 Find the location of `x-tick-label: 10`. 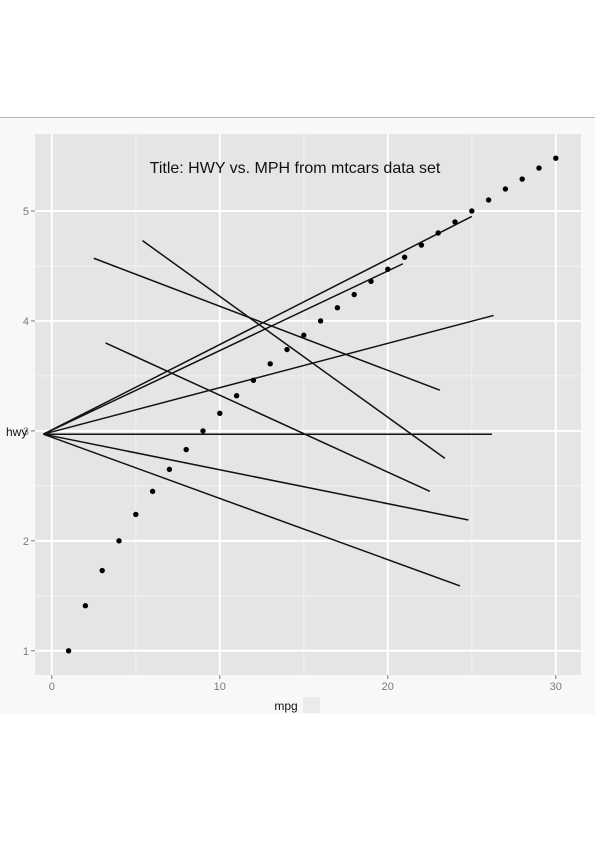

x-tick-label: 10 is located at coordinates (220, 687).